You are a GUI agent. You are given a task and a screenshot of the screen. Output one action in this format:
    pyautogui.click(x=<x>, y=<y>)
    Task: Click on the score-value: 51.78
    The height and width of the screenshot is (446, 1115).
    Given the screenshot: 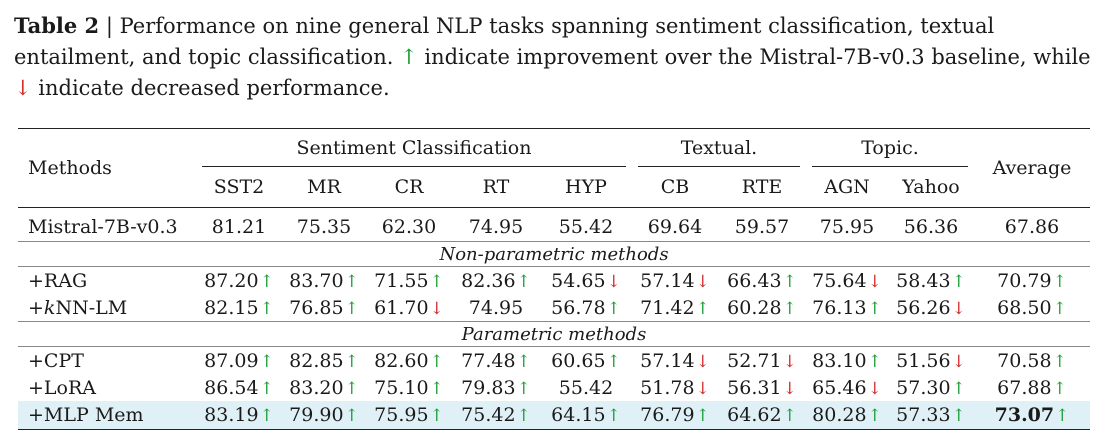 What is the action you would take?
    pyautogui.click(x=667, y=387)
    